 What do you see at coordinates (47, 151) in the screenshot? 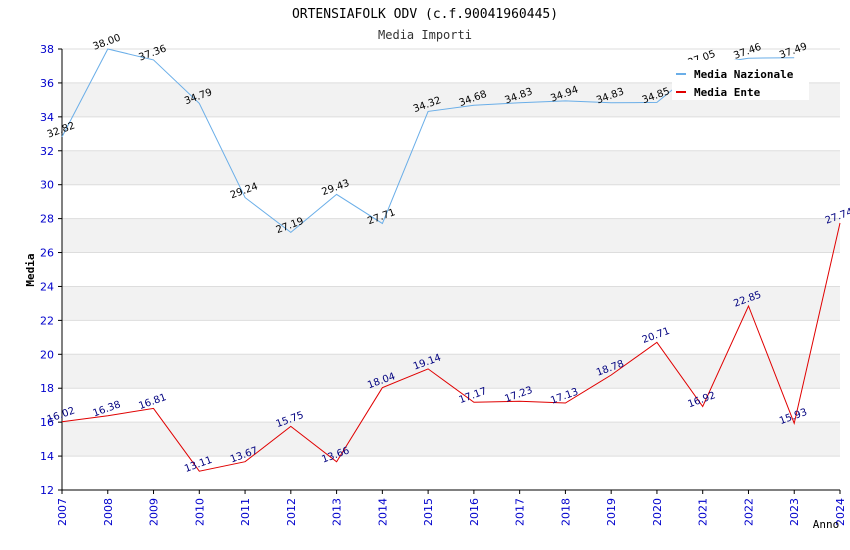
I see `y-tick-label: 32` at bounding box center [47, 151].